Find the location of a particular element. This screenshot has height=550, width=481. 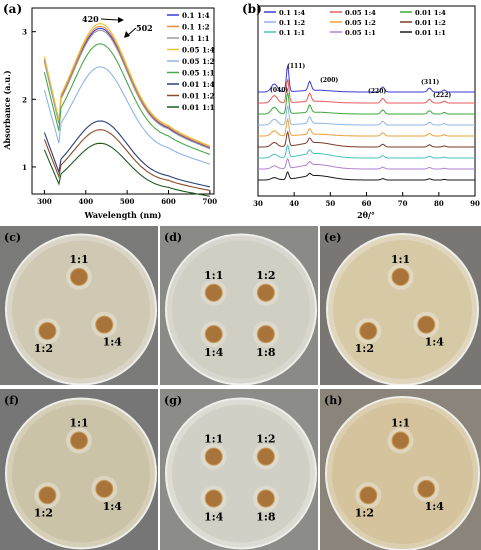

y-tick-label: 3 is located at coordinates (24, 32).